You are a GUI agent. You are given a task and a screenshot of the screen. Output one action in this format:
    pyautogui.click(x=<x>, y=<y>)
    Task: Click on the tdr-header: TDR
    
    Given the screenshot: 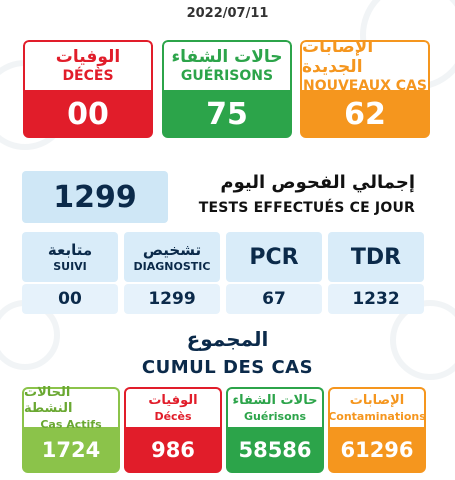 What is the action you would take?
    pyautogui.click(x=376, y=257)
    